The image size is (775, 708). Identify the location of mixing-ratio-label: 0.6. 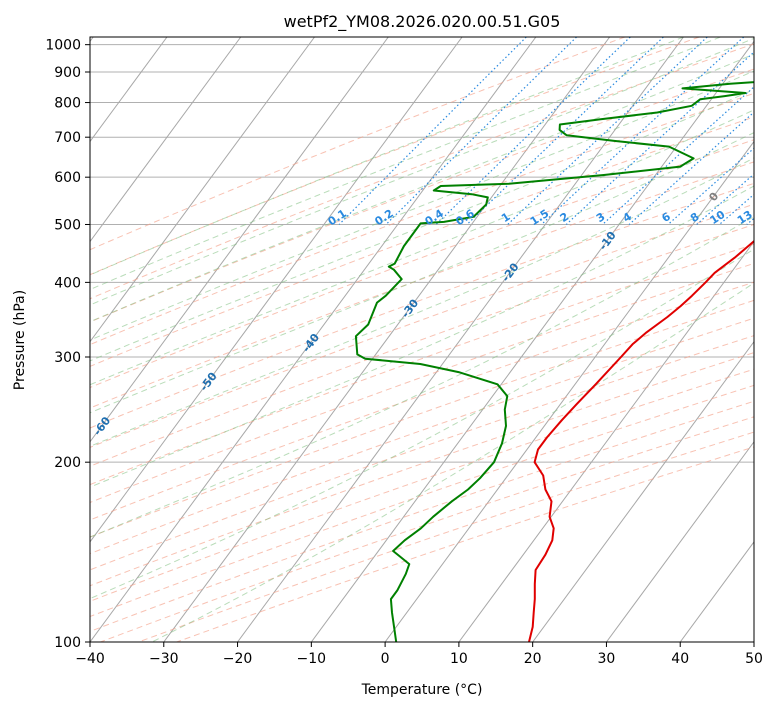
(465, 218).